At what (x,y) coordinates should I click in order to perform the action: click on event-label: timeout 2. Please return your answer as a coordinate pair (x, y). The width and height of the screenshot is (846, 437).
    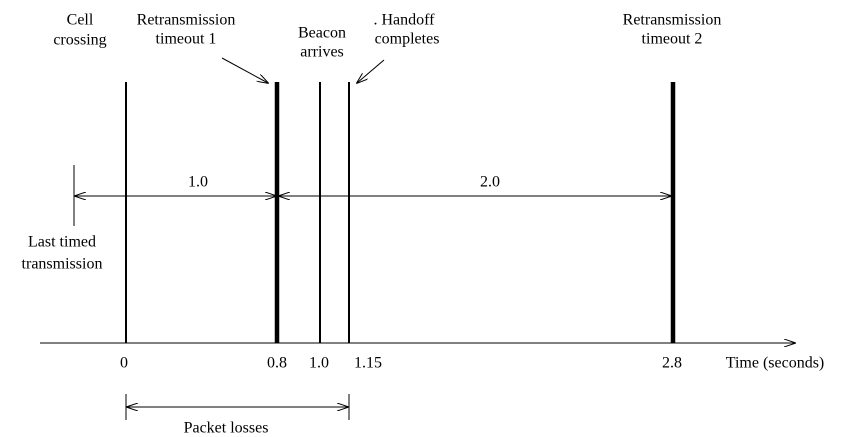
    Looking at the image, I should click on (672, 39).